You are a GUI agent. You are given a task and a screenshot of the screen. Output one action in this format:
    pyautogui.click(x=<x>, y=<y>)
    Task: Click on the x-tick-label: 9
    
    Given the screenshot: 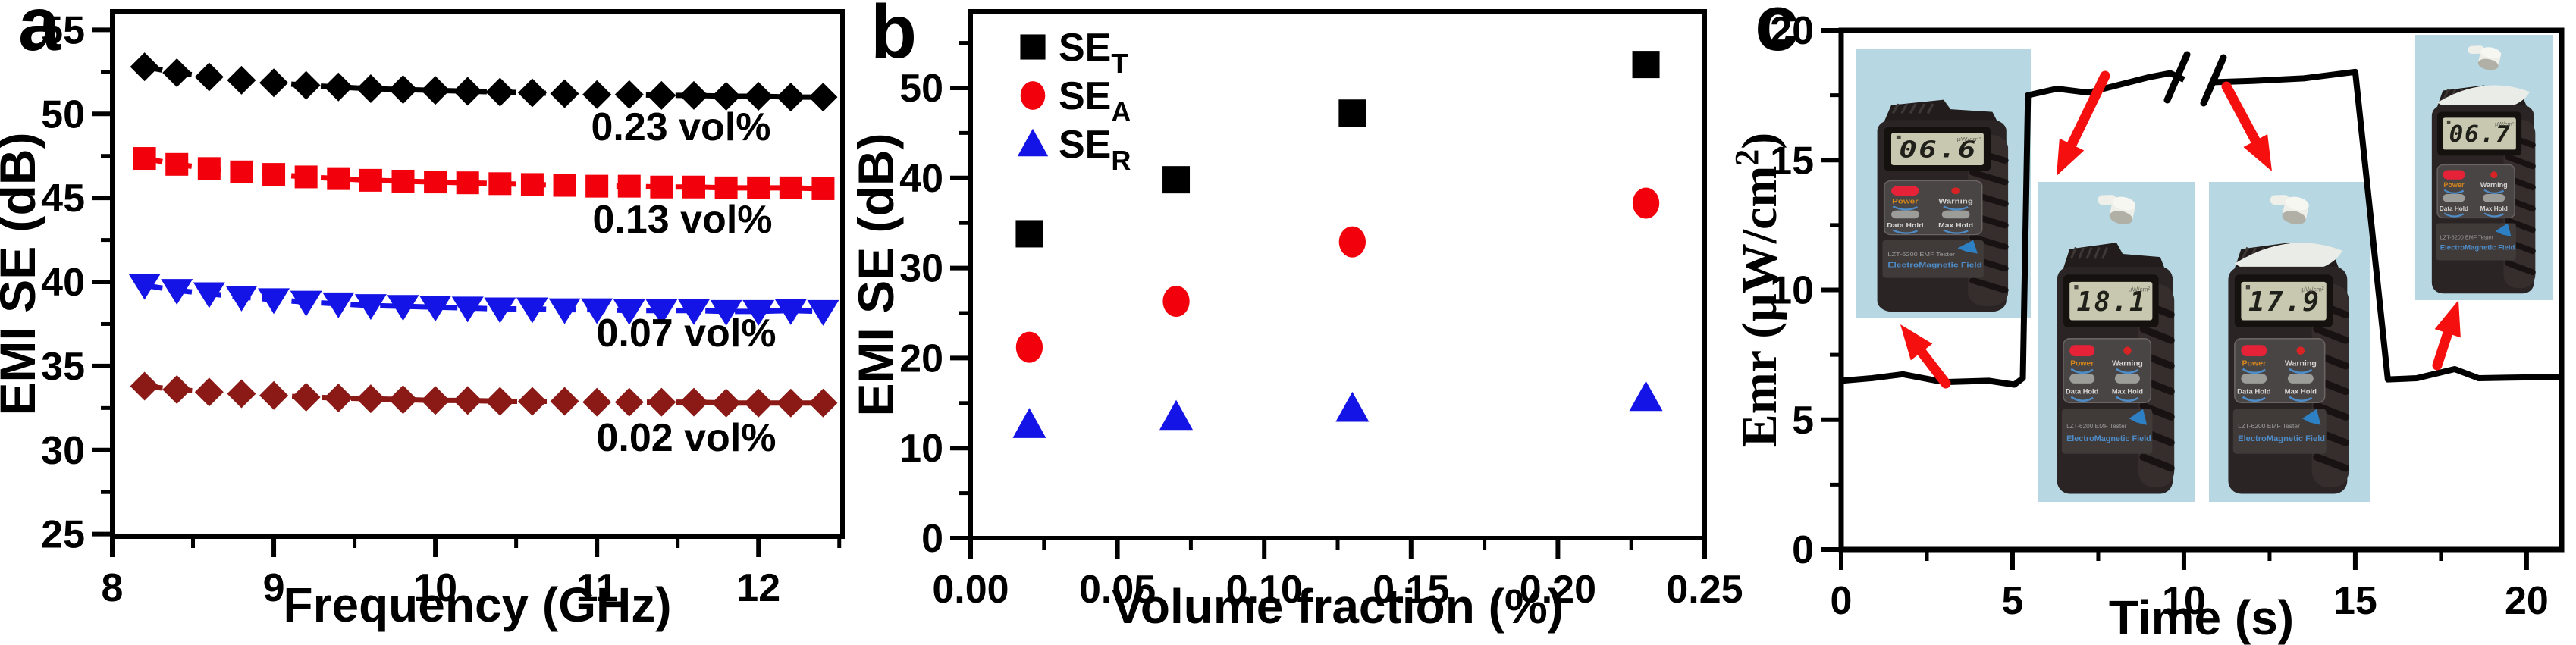 What is the action you would take?
    pyautogui.click(x=274, y=588)
    